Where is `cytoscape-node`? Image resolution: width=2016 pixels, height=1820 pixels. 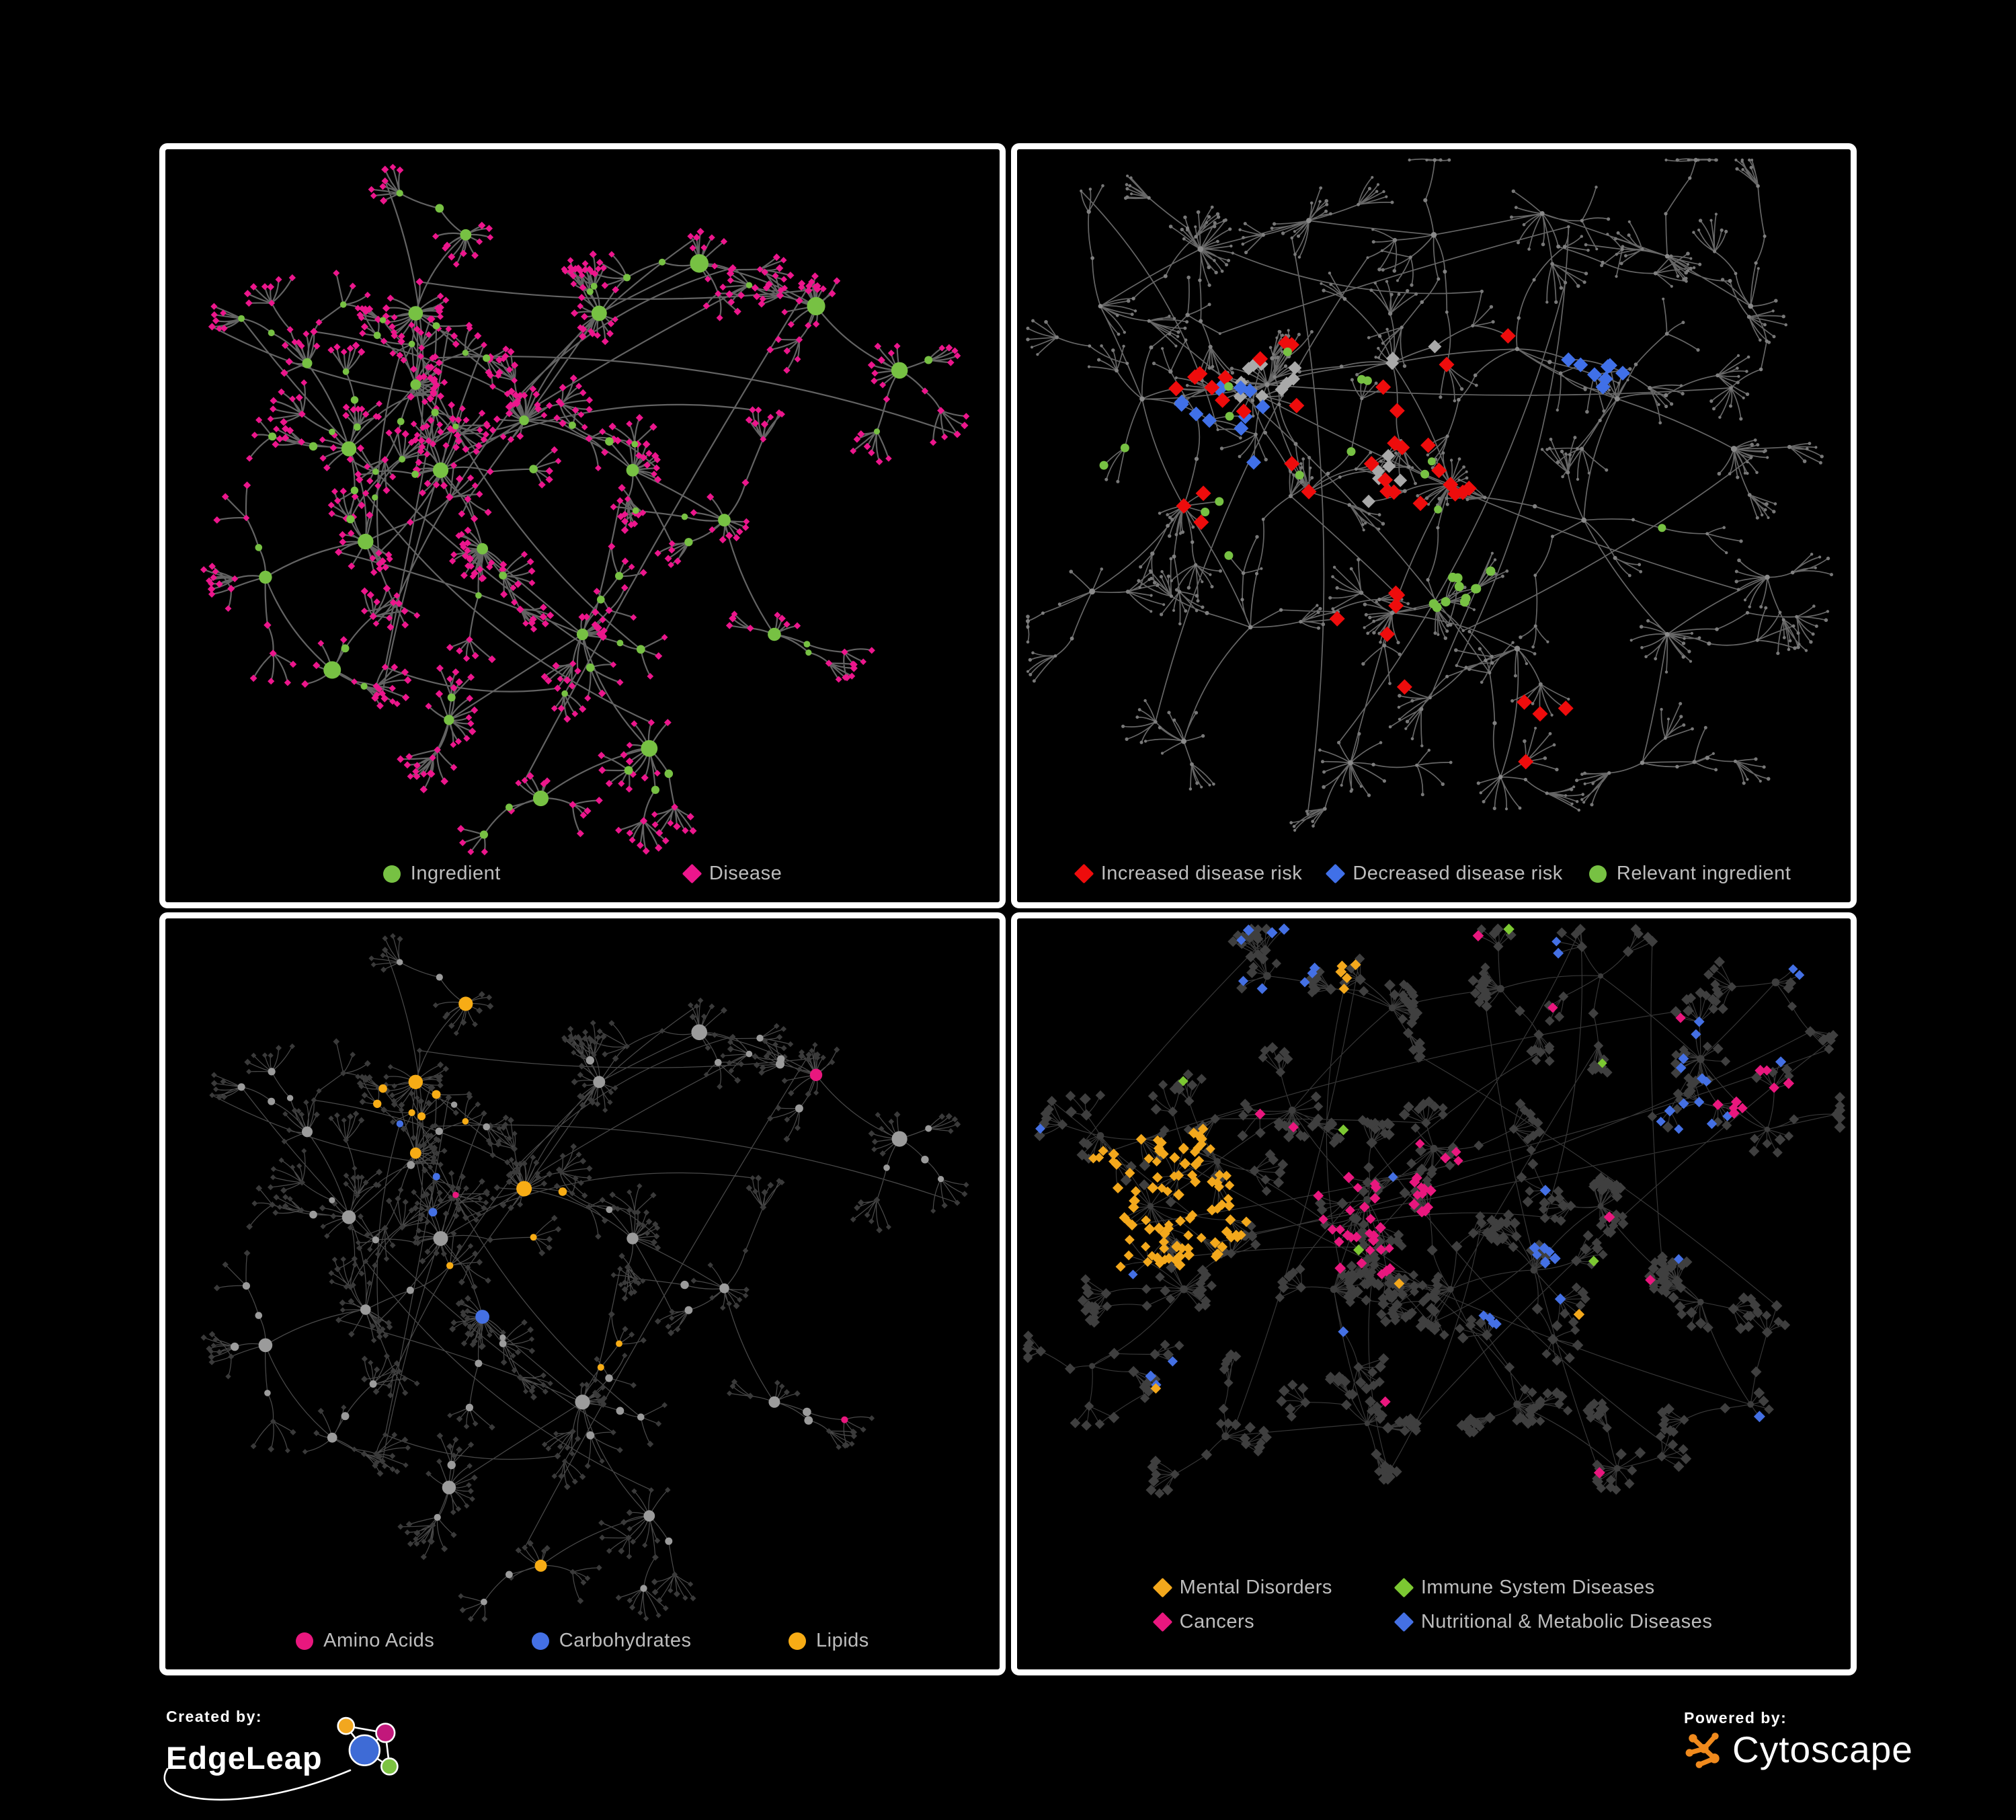
cytoscape-node is located at coordinates (1699, 1764).